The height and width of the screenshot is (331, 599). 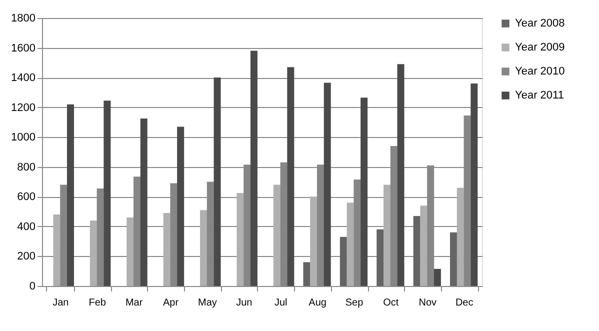 What do you see at coordinates (23, 18) in the screenshot?
I see `y-tick-label: 1800` at bounding box center [23, 18].